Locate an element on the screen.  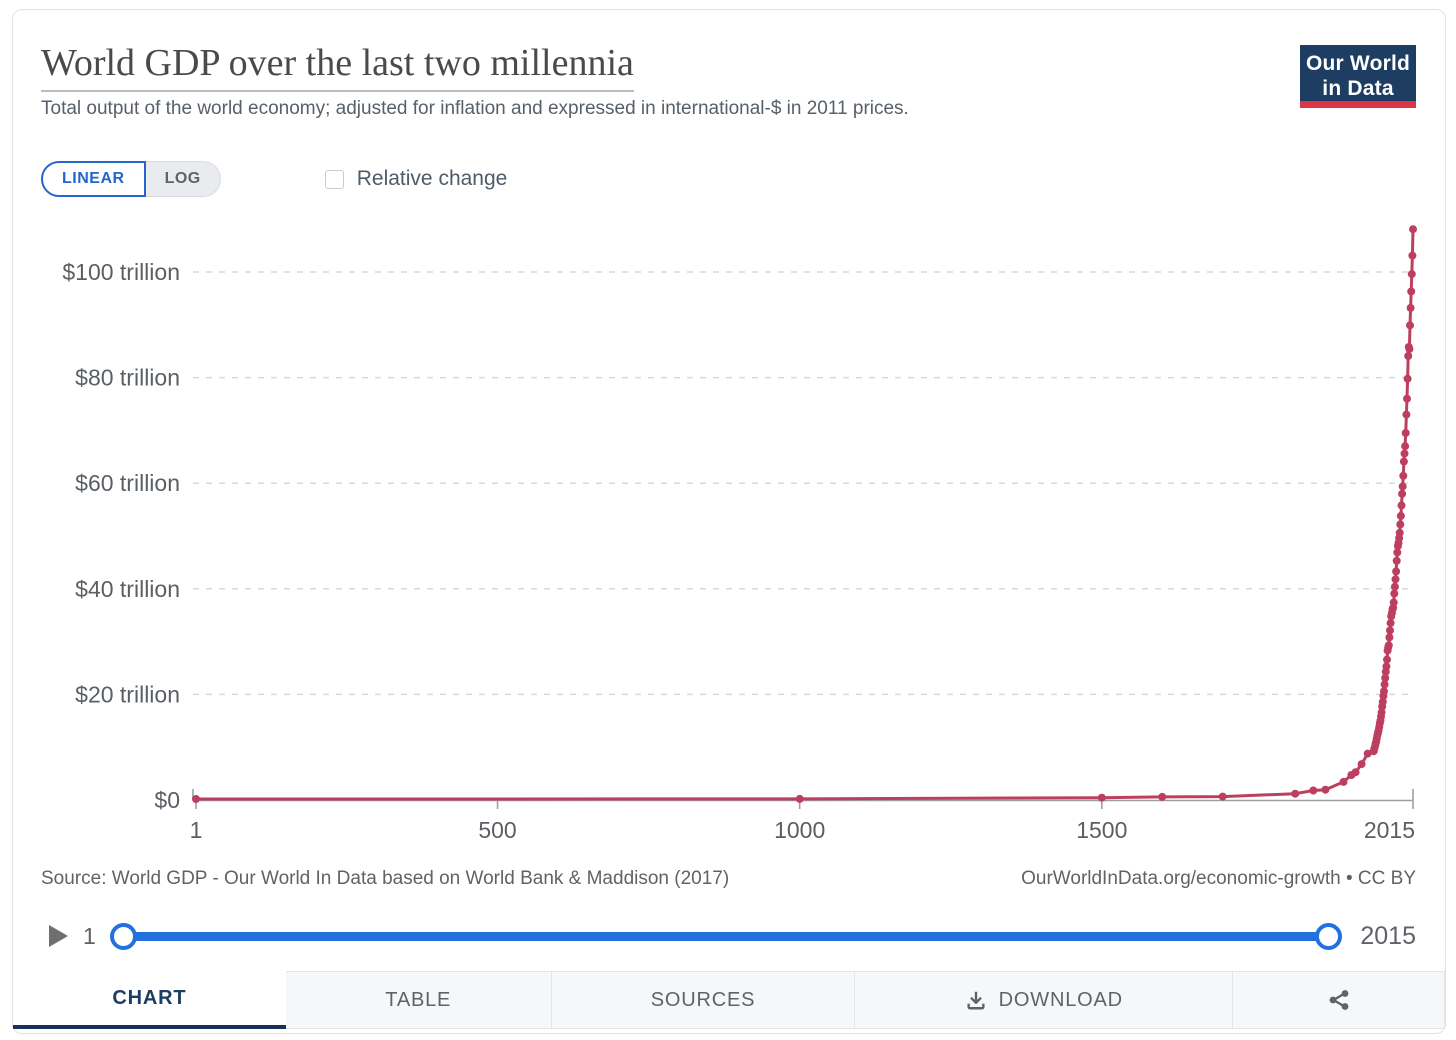
play-icon is located at coordinates (58, 936).